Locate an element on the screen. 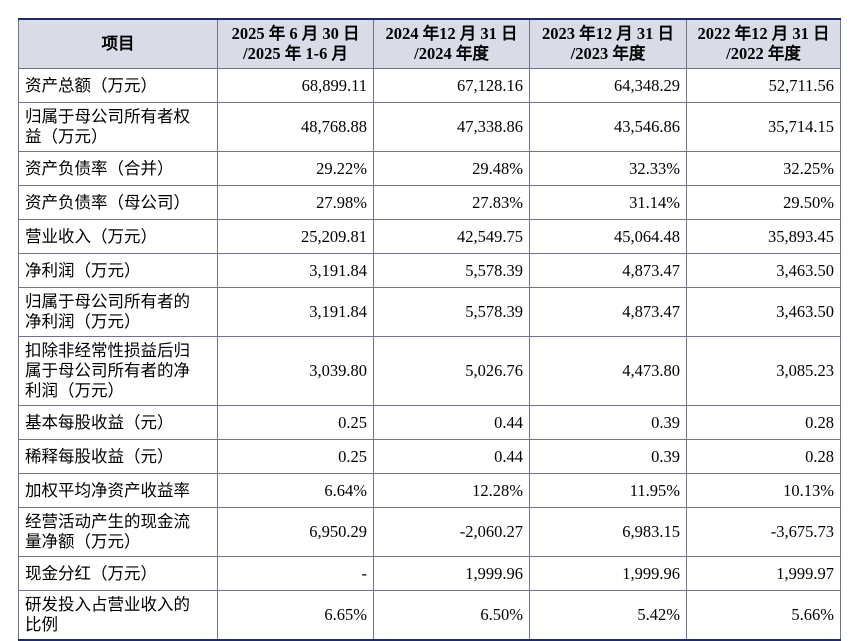 Image resolution: width=857 pixels, height=641 pixels. row-label-cell: 资产负债率（合并） is located at coordinates (118, 168).